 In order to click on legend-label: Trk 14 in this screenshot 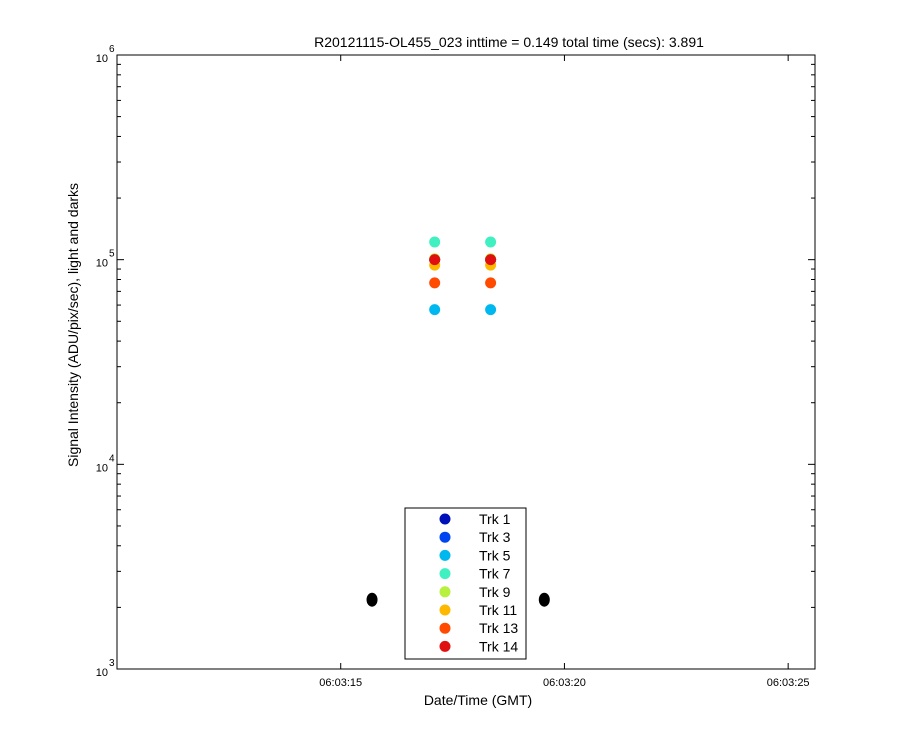, I will do `click(498, 646)`.